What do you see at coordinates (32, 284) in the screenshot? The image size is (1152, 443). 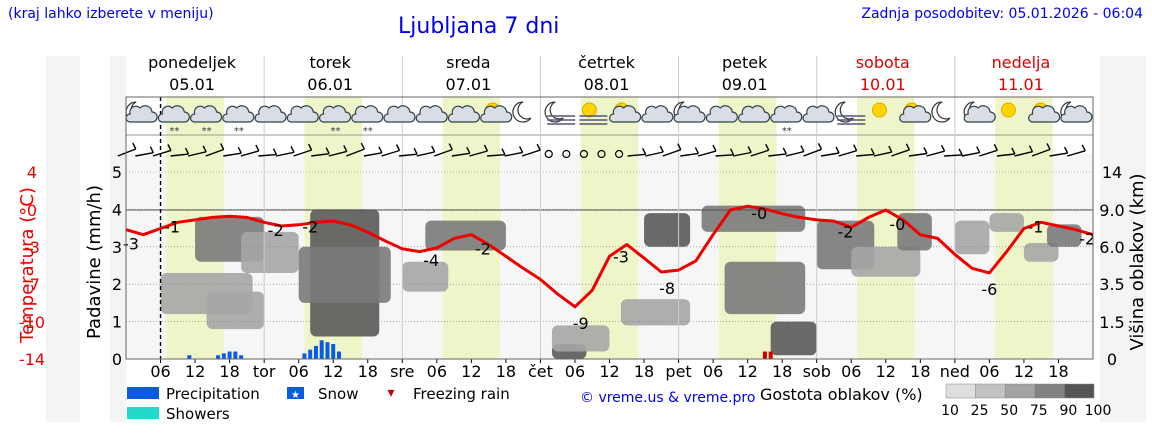 I see `temperature-tick: -7` at bounding box center [32, 284].